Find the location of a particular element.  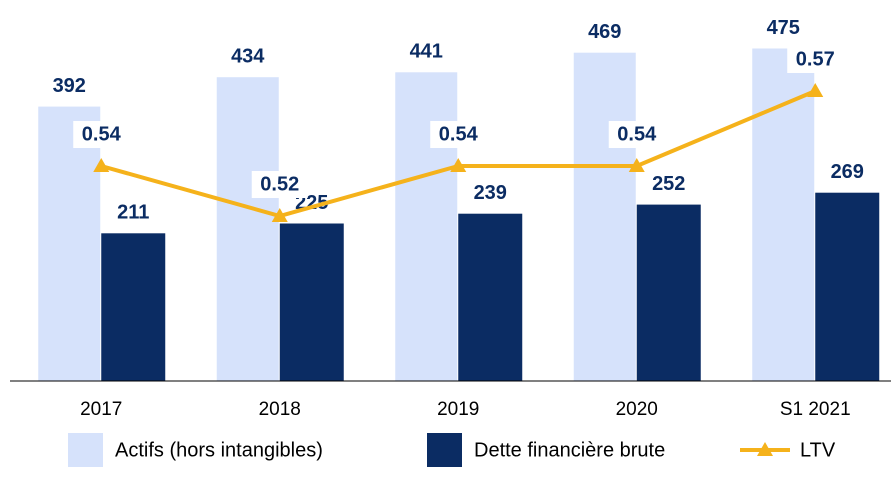

legend-marker is located at coordinates (765, 449).